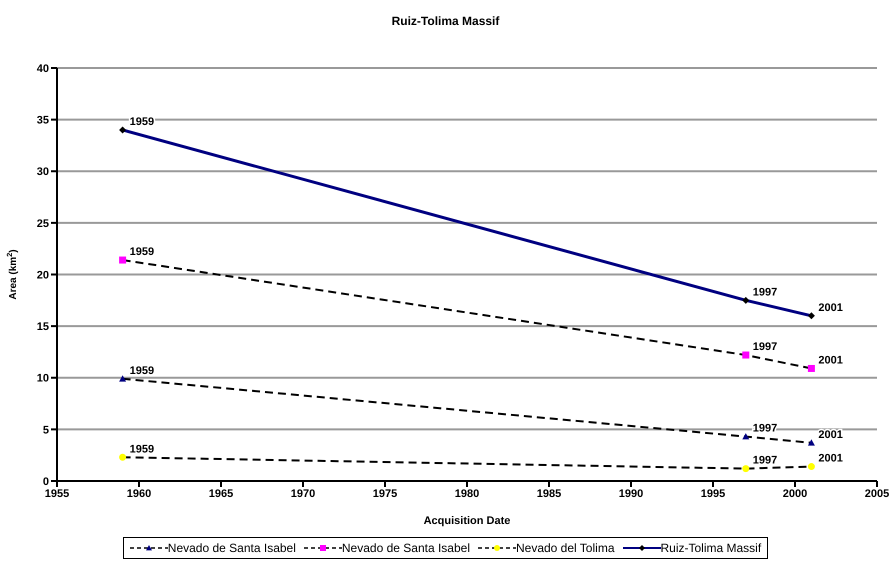 The width and height of the screenshot is (891, 576). What do you see at coordinates (42, 224) in the screenshot?
I see `y-tick-label: 25` at bounding box center [42, 224].